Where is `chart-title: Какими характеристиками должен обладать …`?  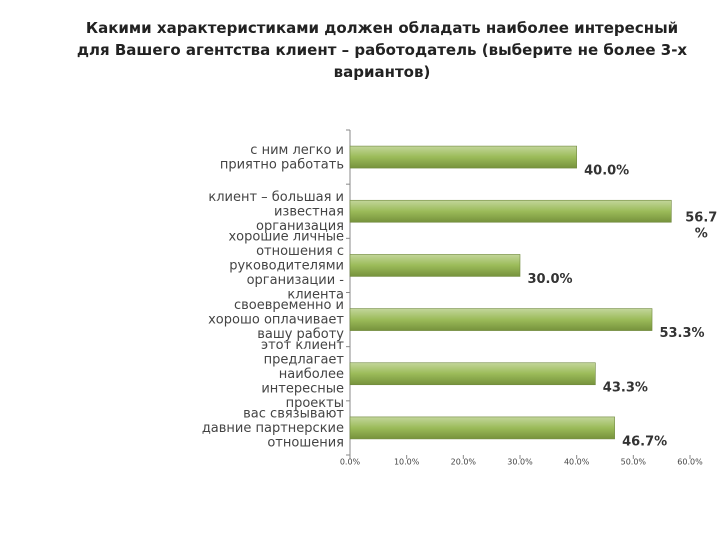 chart-title: Какими характеристиками должен обладать … is located at coordinates (382, 50).